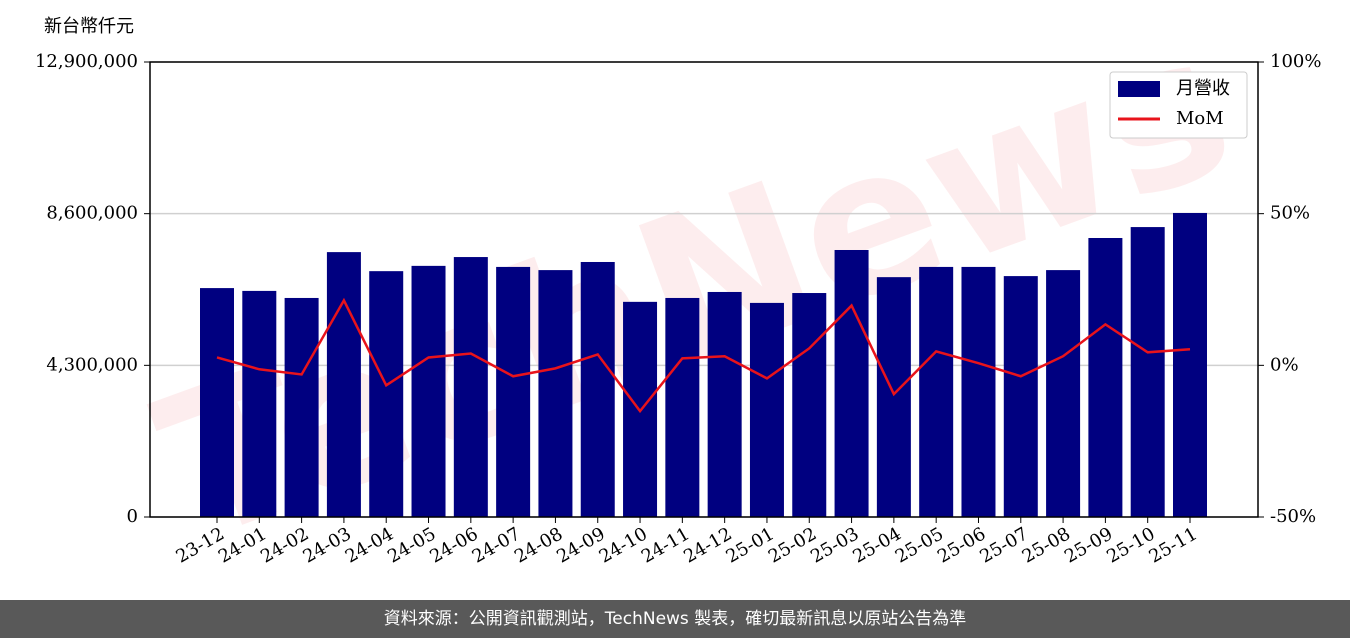 The image size is (1350, 638). I want to click on y-tick-label: 0, so click(132, 516).